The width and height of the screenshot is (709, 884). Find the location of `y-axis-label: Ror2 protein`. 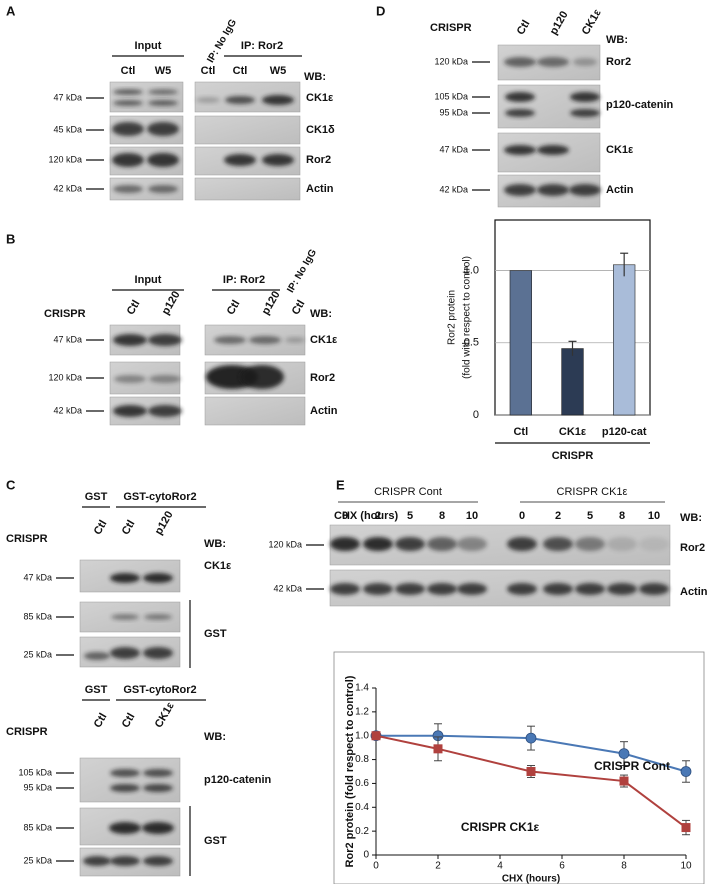

y-axis-label: Ror2 protein is located at coordinates (452, 317).